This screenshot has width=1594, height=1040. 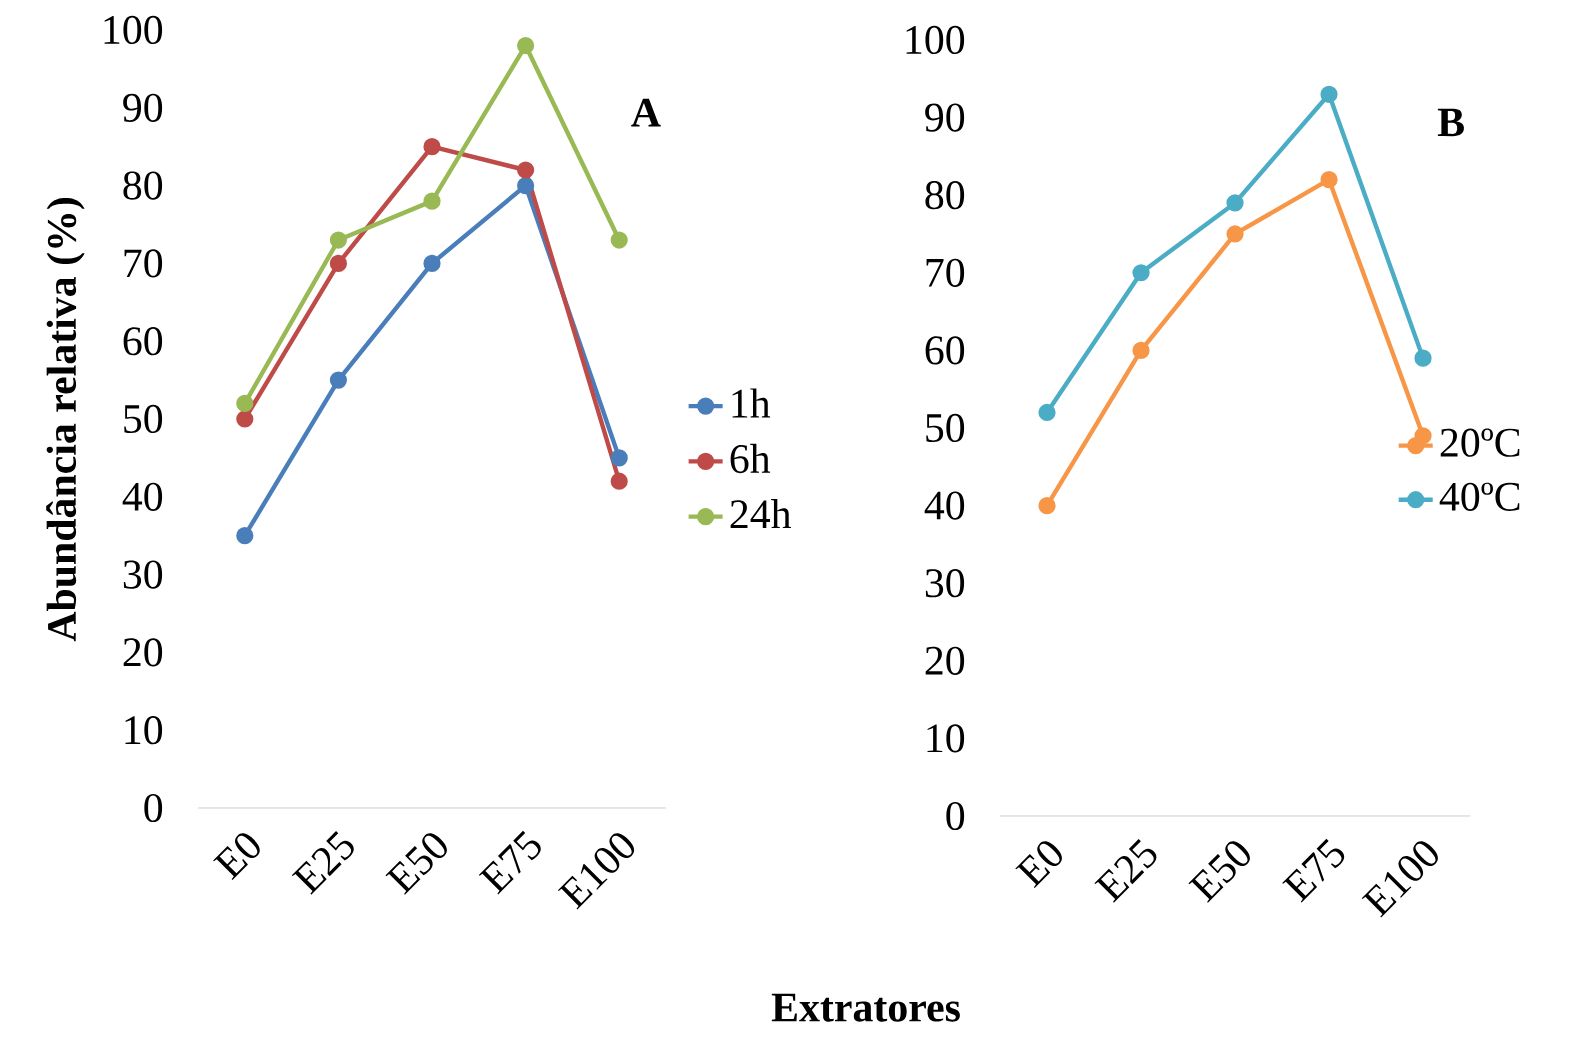 I want to click on legend-label: 24h, so click(x=761, y=514).